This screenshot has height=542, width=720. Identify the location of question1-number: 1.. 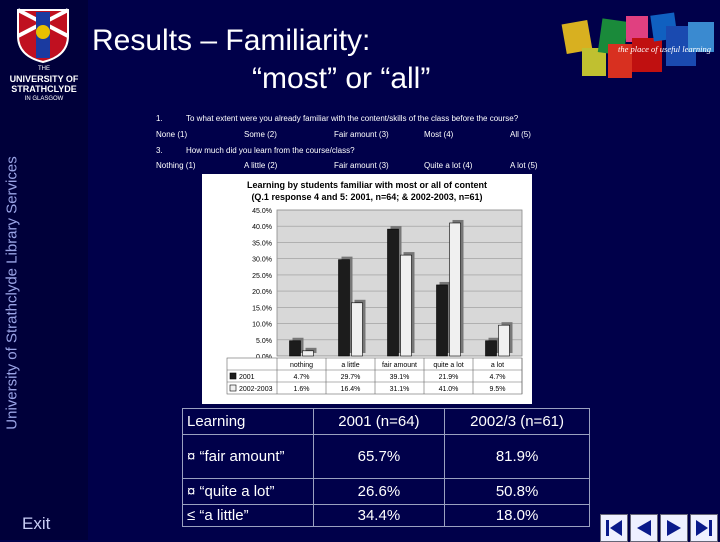
(159, 118).